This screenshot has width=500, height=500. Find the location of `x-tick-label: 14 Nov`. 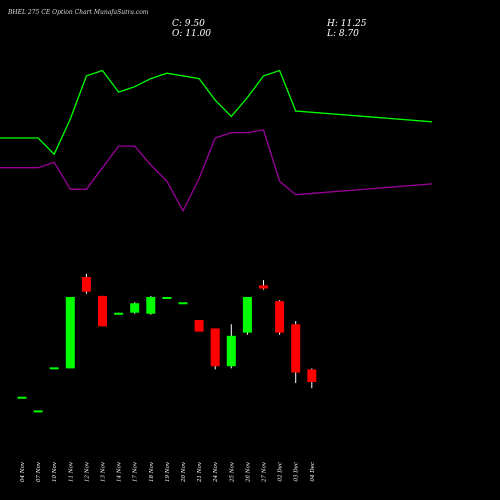

x-tick-label: 14 Nov is located at coordinates (120, 471).